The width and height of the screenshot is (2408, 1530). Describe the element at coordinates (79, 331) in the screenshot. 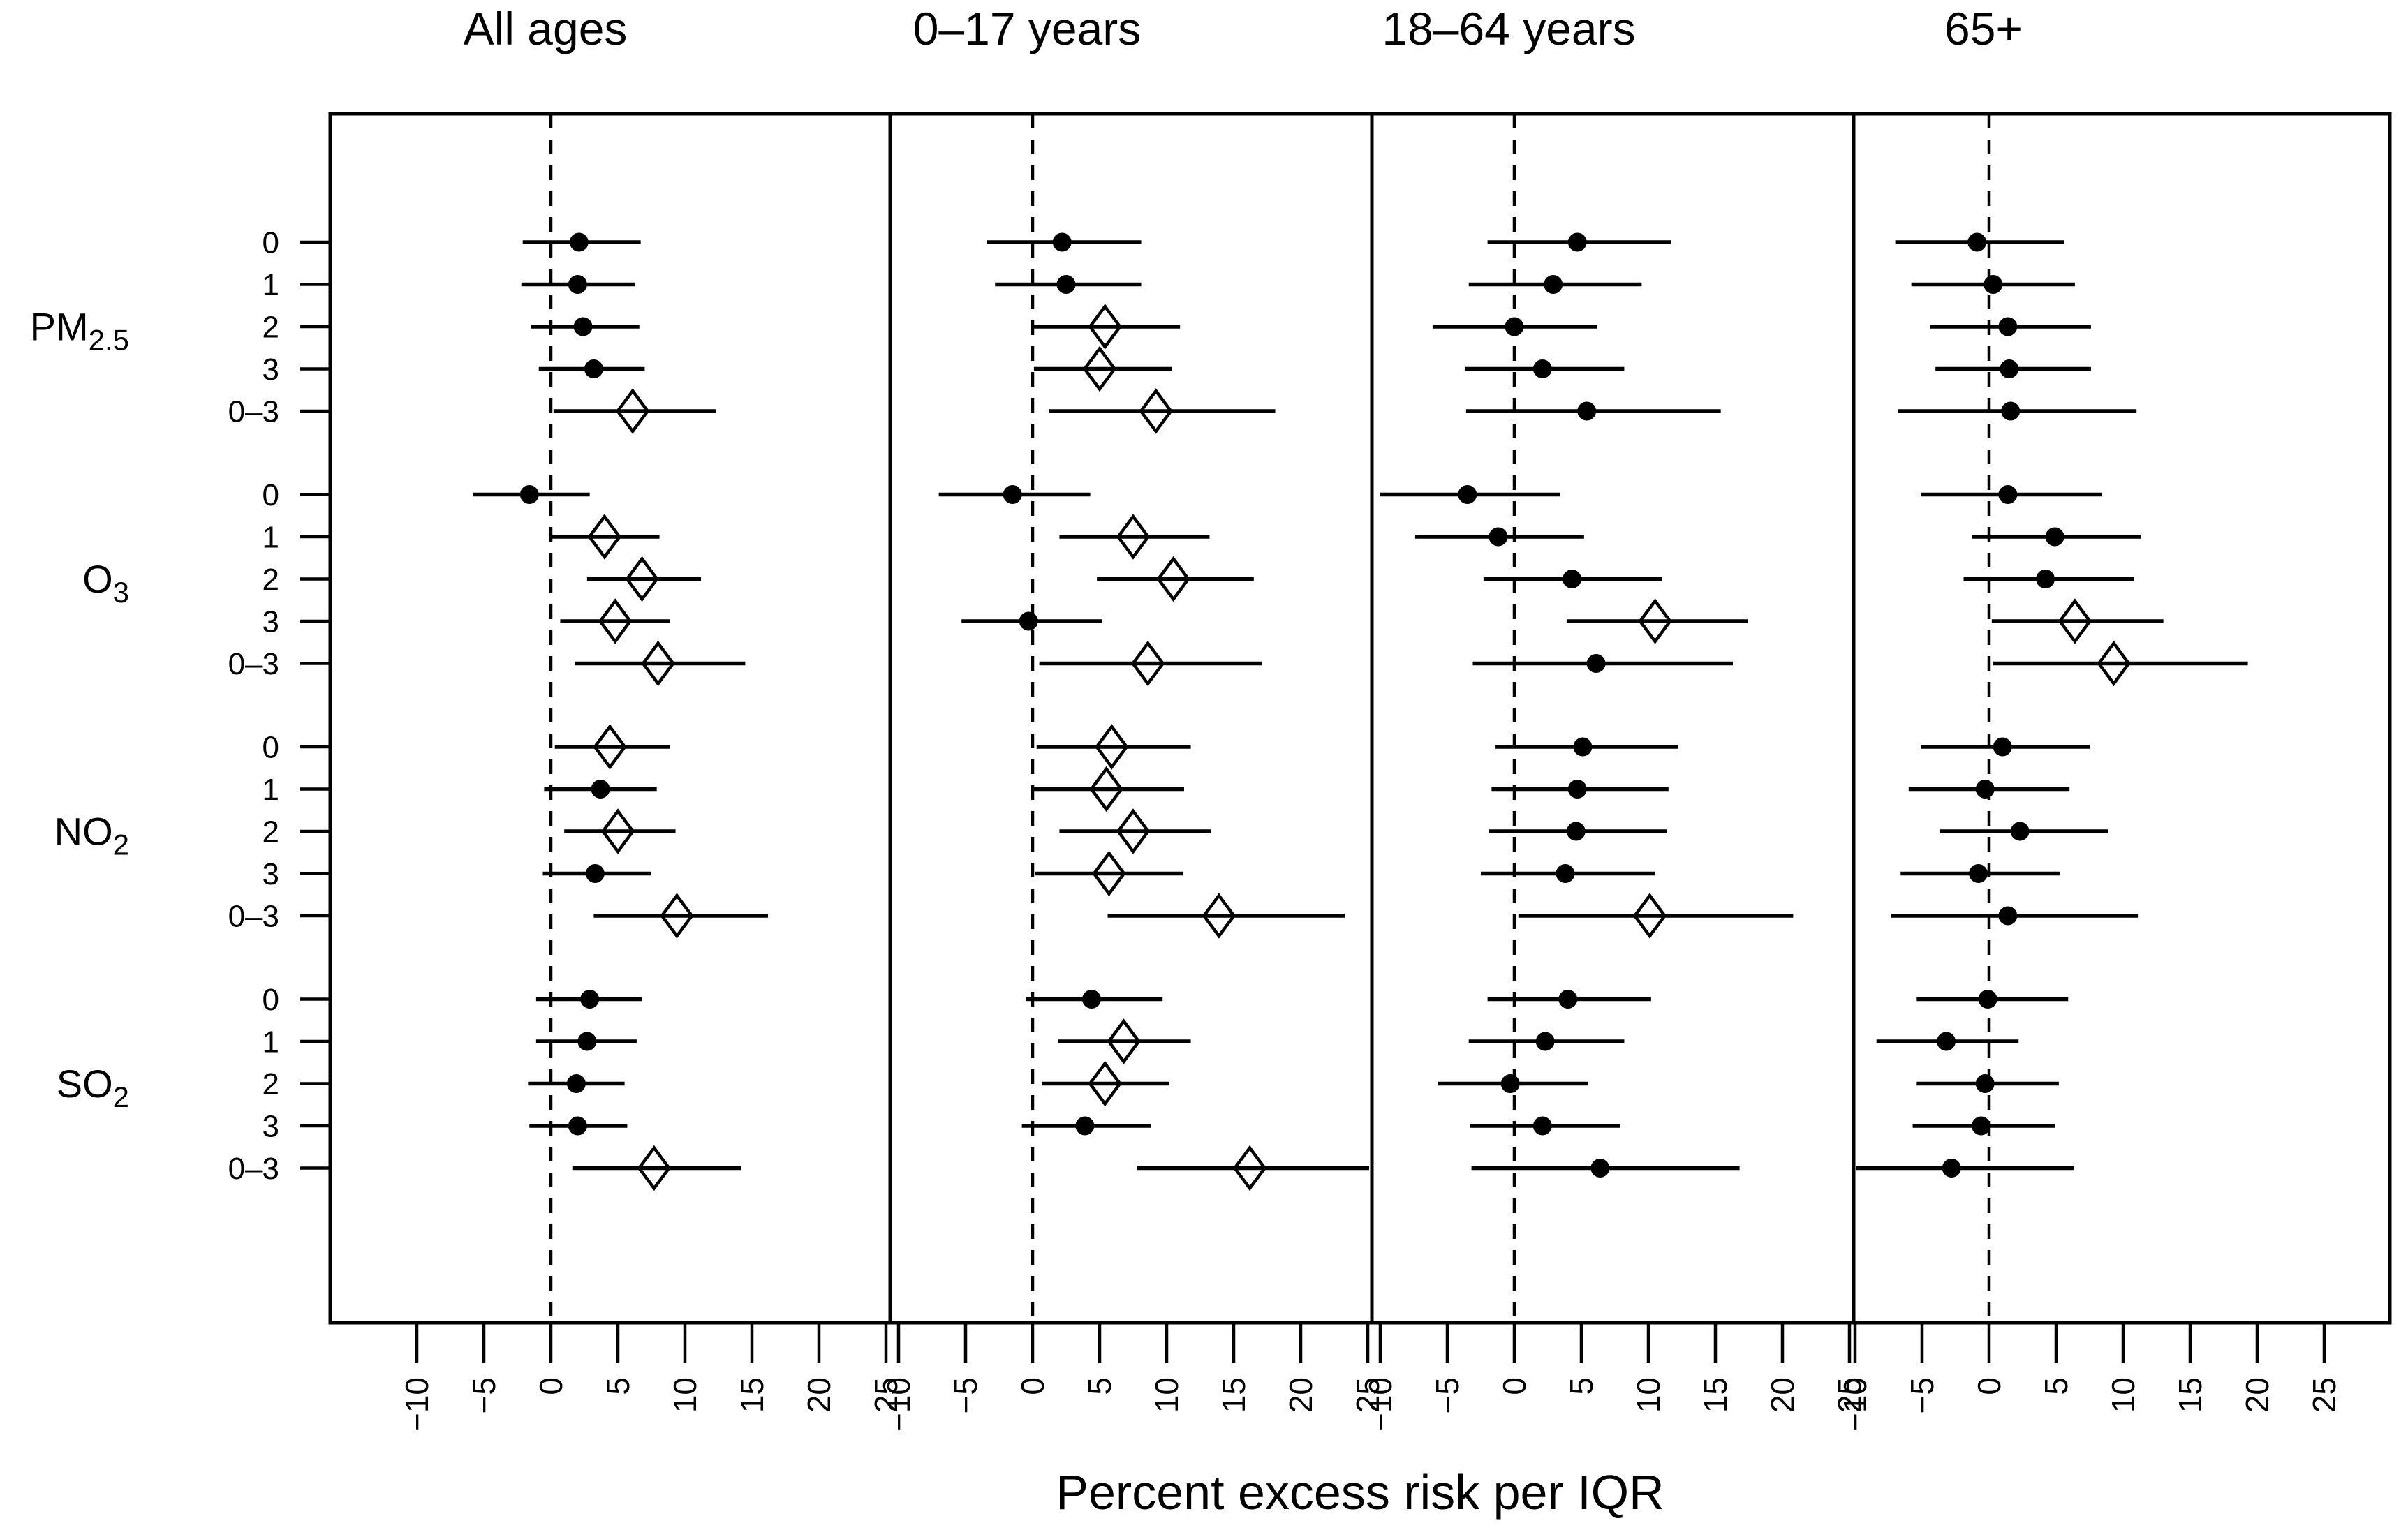

I see `pollutant-group-label: PM2.5` at that location.